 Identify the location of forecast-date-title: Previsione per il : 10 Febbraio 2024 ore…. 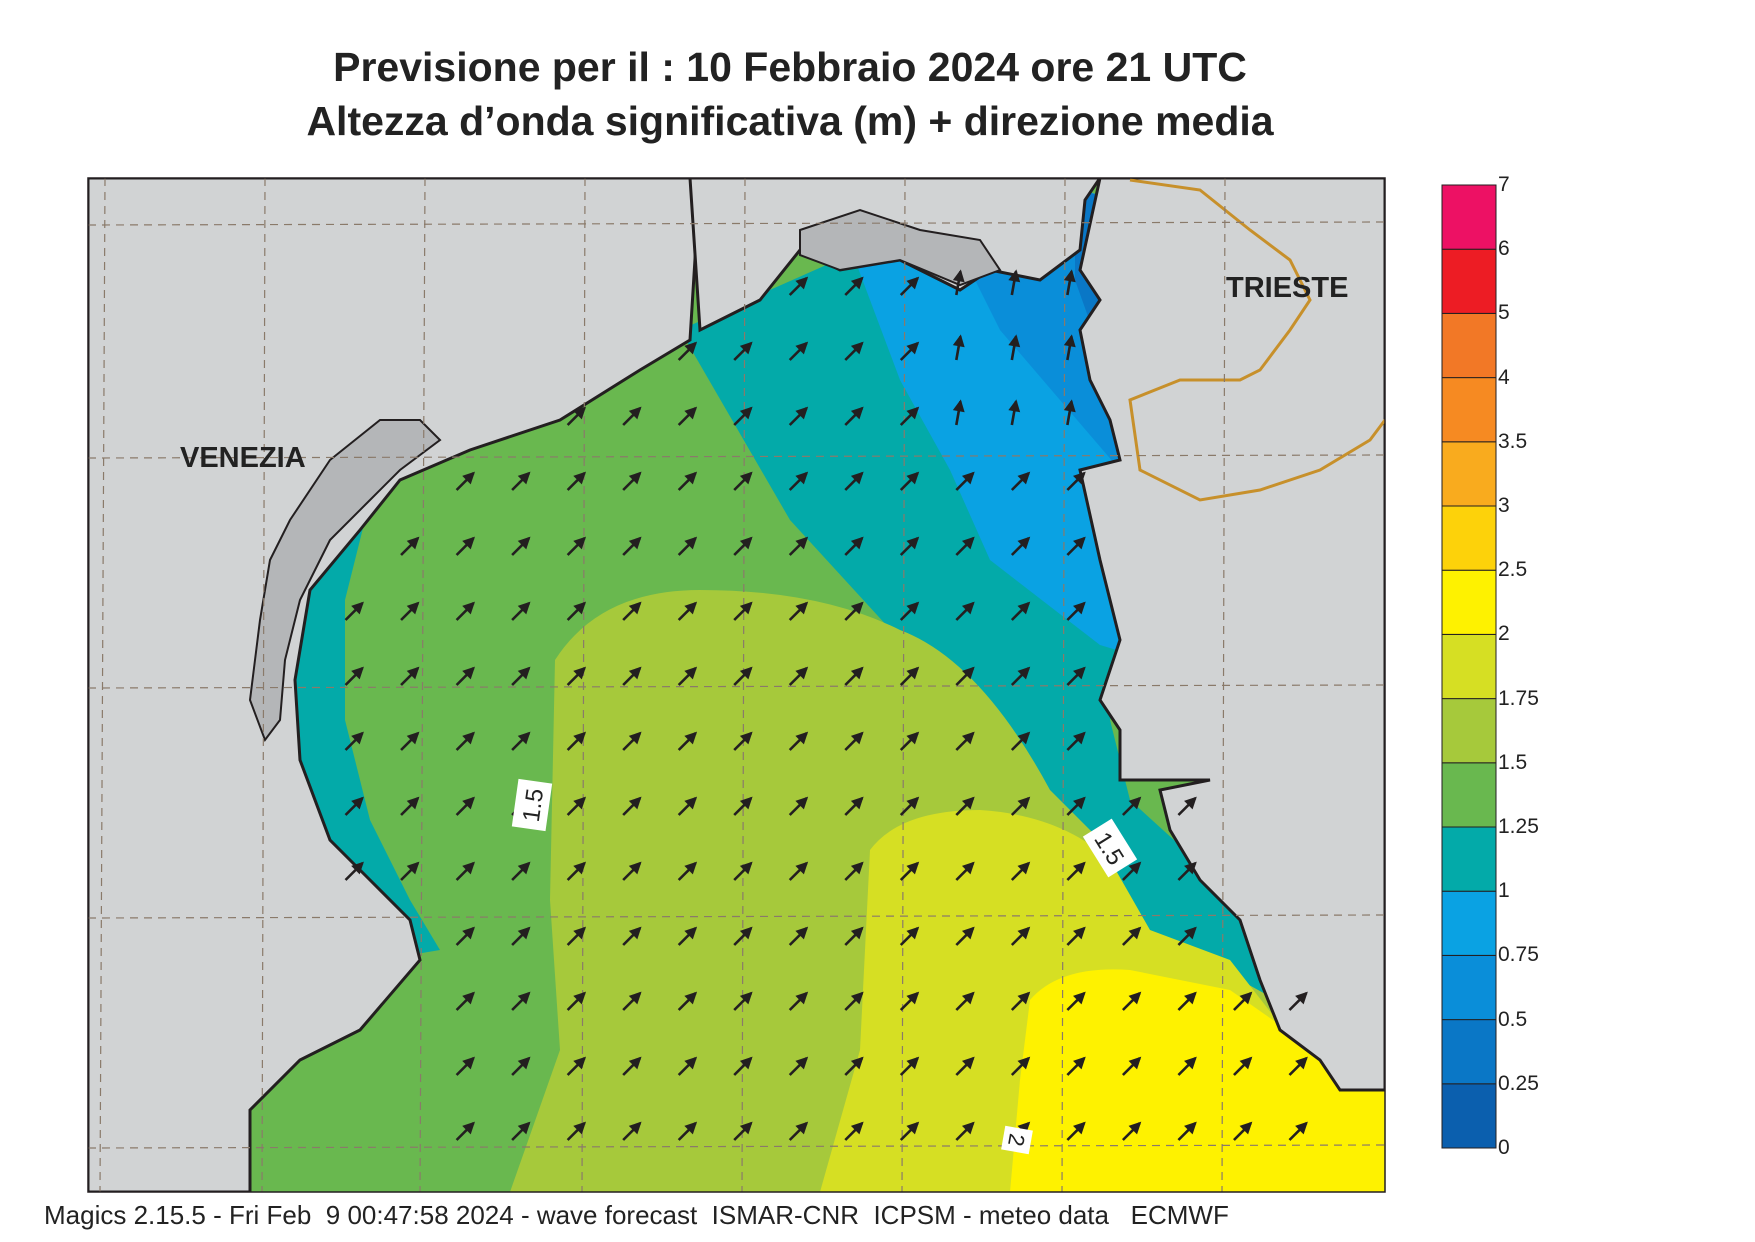
(790, 67).